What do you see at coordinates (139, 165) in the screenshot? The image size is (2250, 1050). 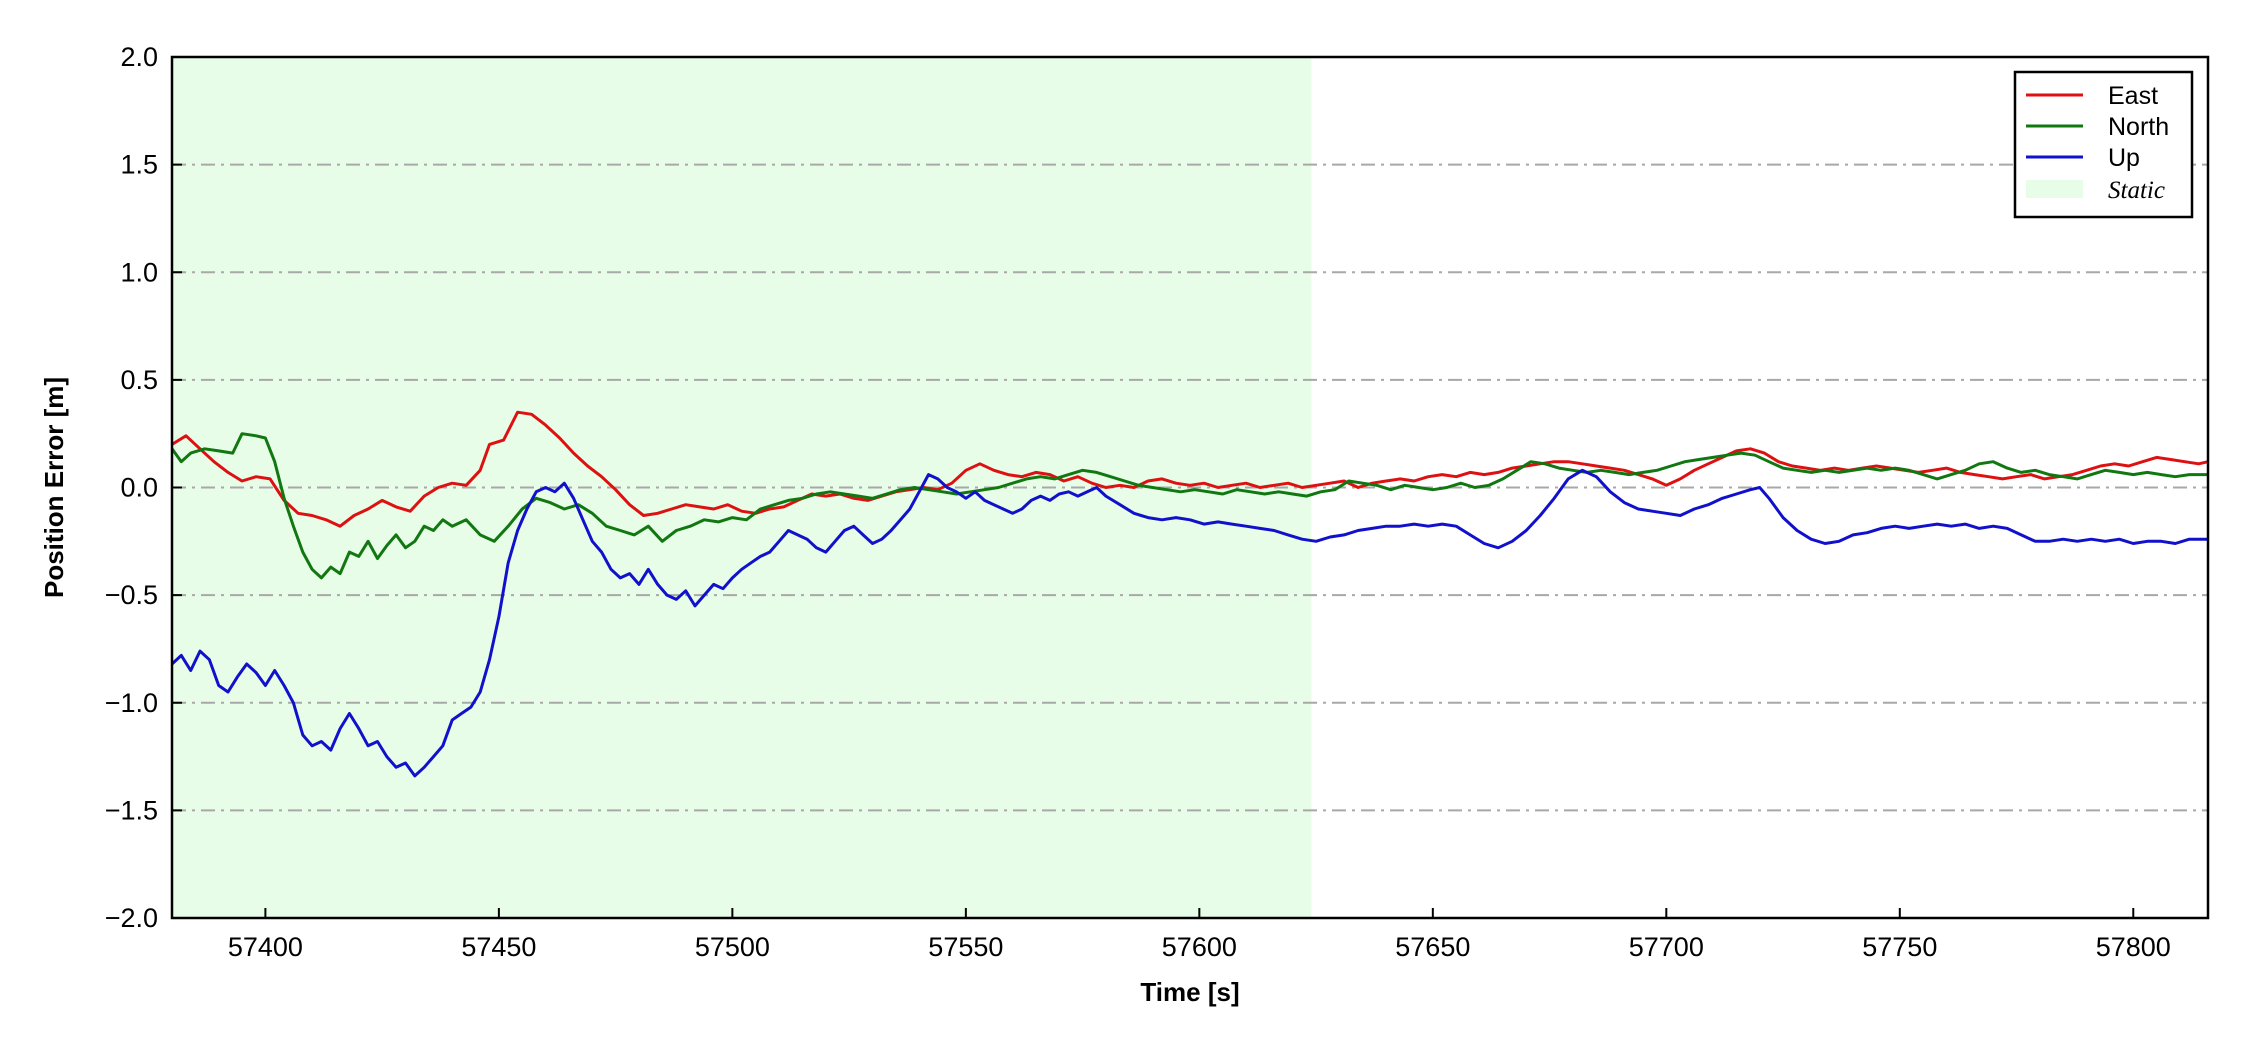 I see `y-tick-label-7: 1.5` at bounding box center [139, 165].